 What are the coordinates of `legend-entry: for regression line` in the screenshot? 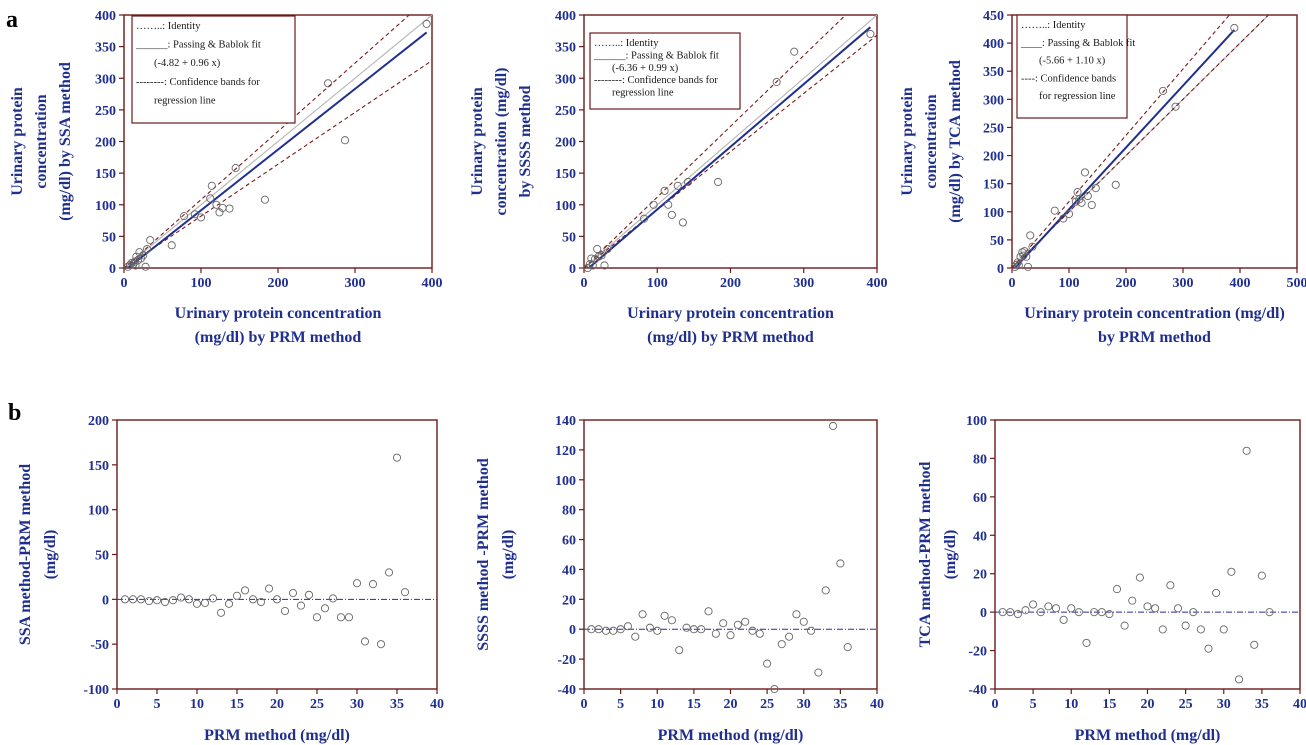 It's located at (1077, 96).